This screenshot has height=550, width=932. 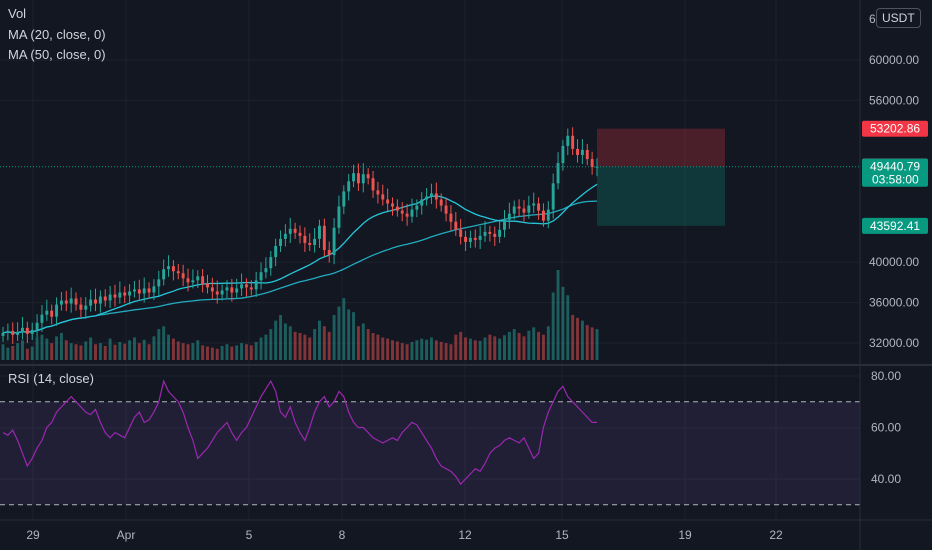 I want to click on rsi-axis: 80.00 60.00 40.00, so click(x=886, y=427).